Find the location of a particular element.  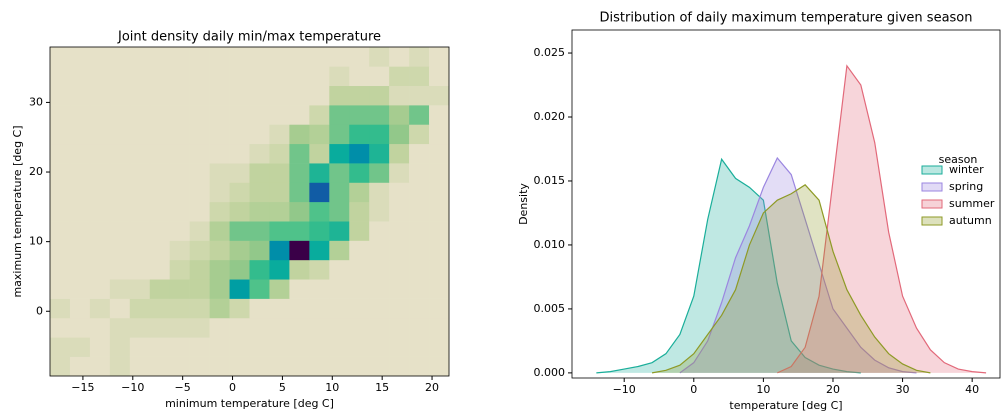

x-tick-label: 20 is located at coordinates (833, 389).